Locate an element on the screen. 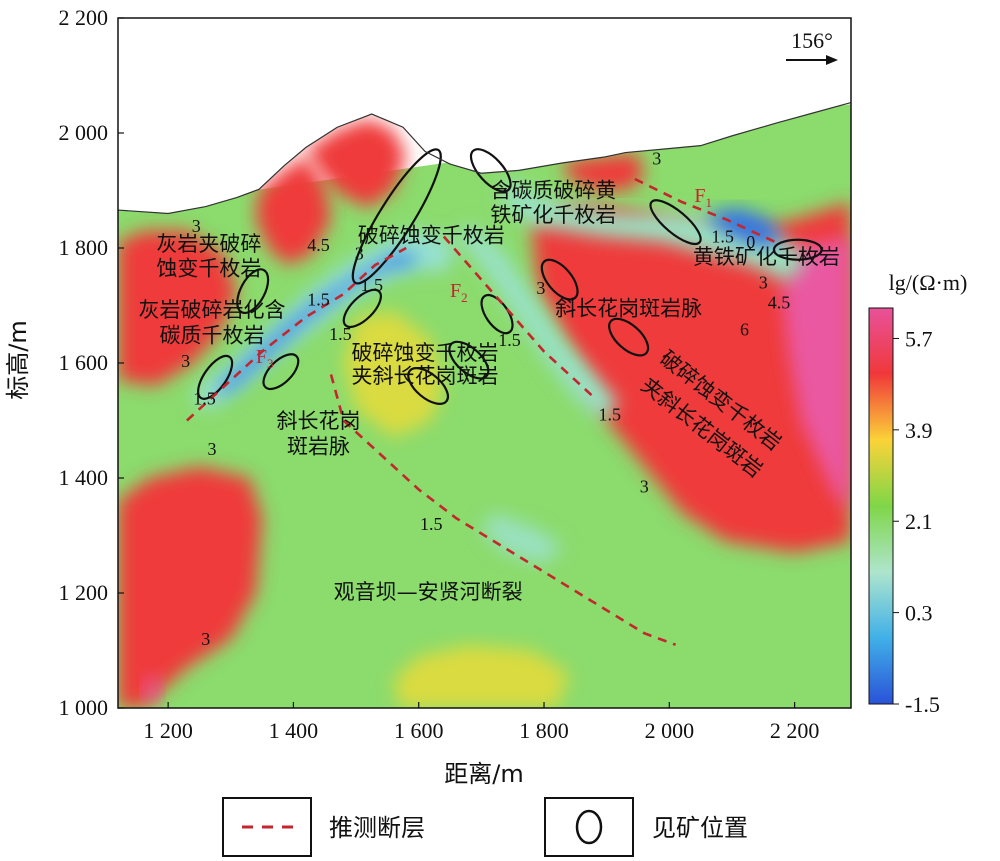 The width and height of the screenshot is (1000, 861). contour-label-19: 3 is located at coordinates (644, 486).